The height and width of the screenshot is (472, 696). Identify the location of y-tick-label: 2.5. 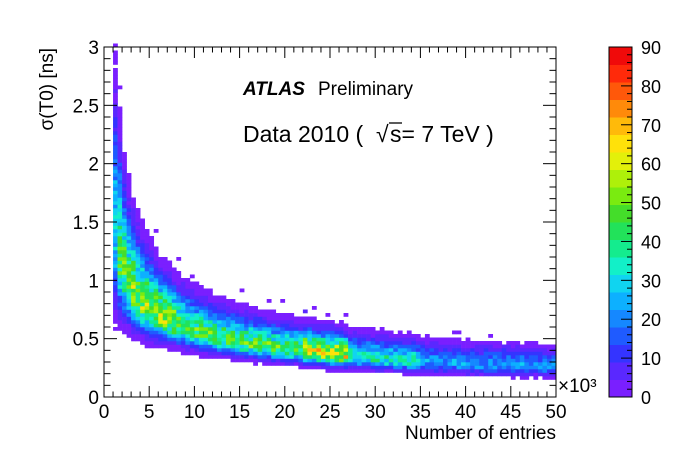
(86, 106).